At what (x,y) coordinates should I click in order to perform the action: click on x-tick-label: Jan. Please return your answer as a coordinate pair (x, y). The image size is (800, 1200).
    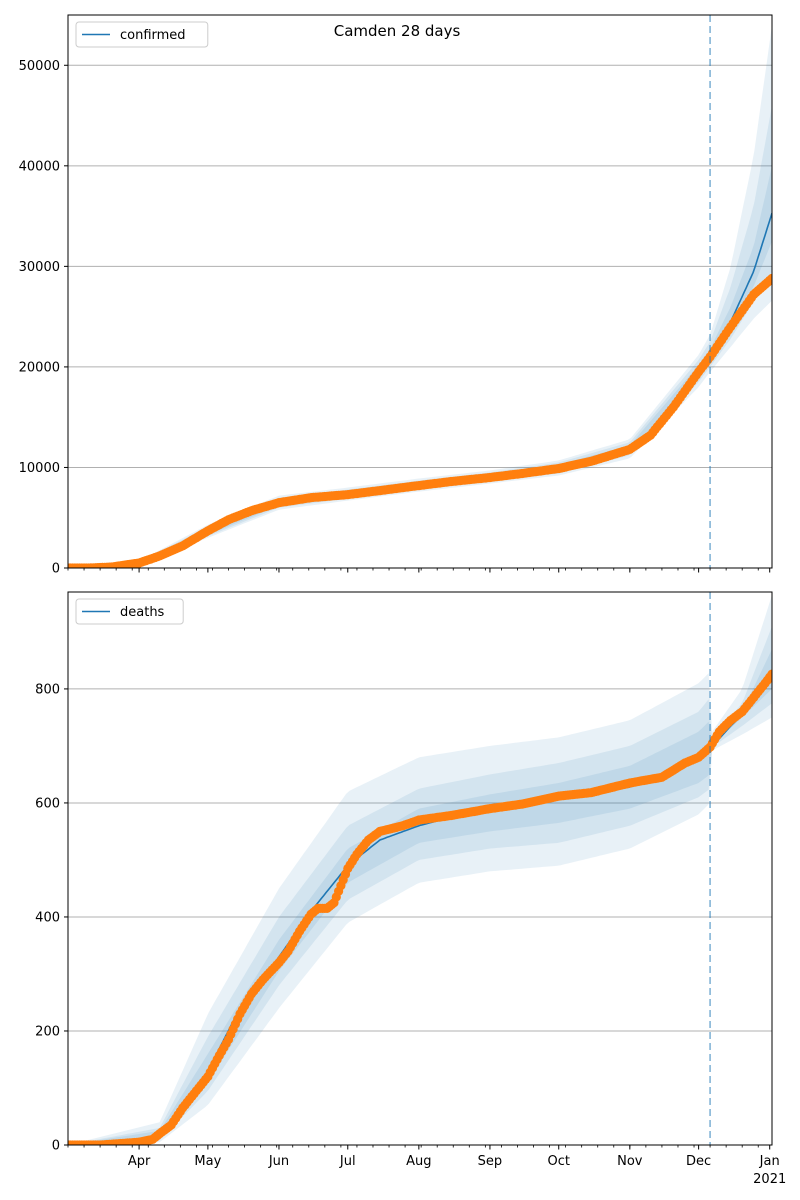
    Looking at the image, I should click on (769, 1161).